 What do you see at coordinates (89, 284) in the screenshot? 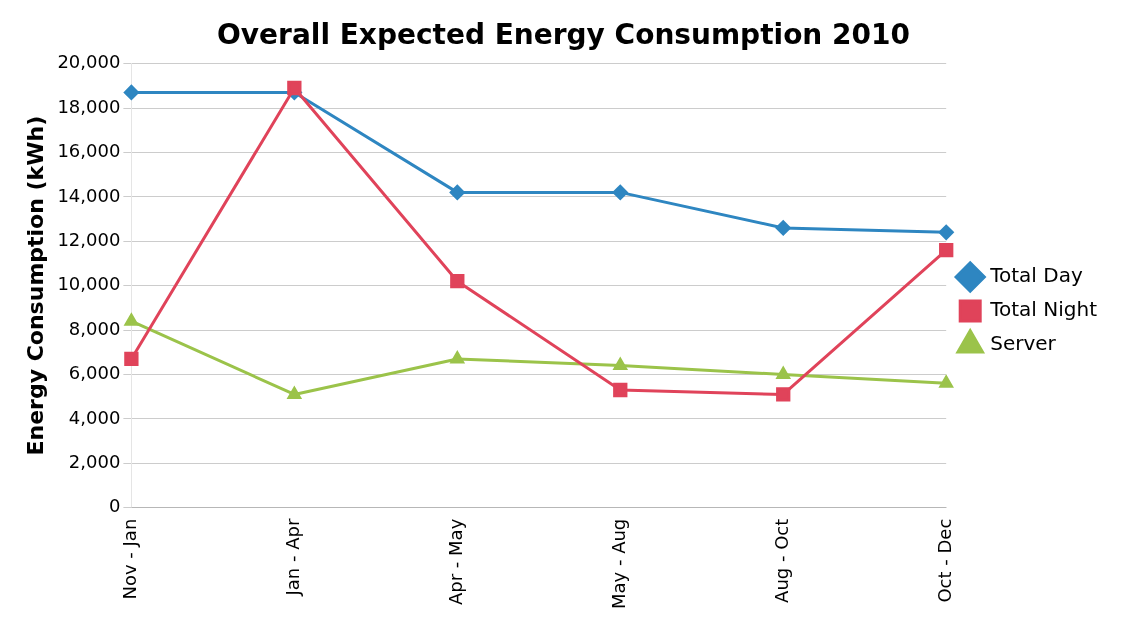
I see `y-tick-label: 10,000` at bounding box center [89, 284].